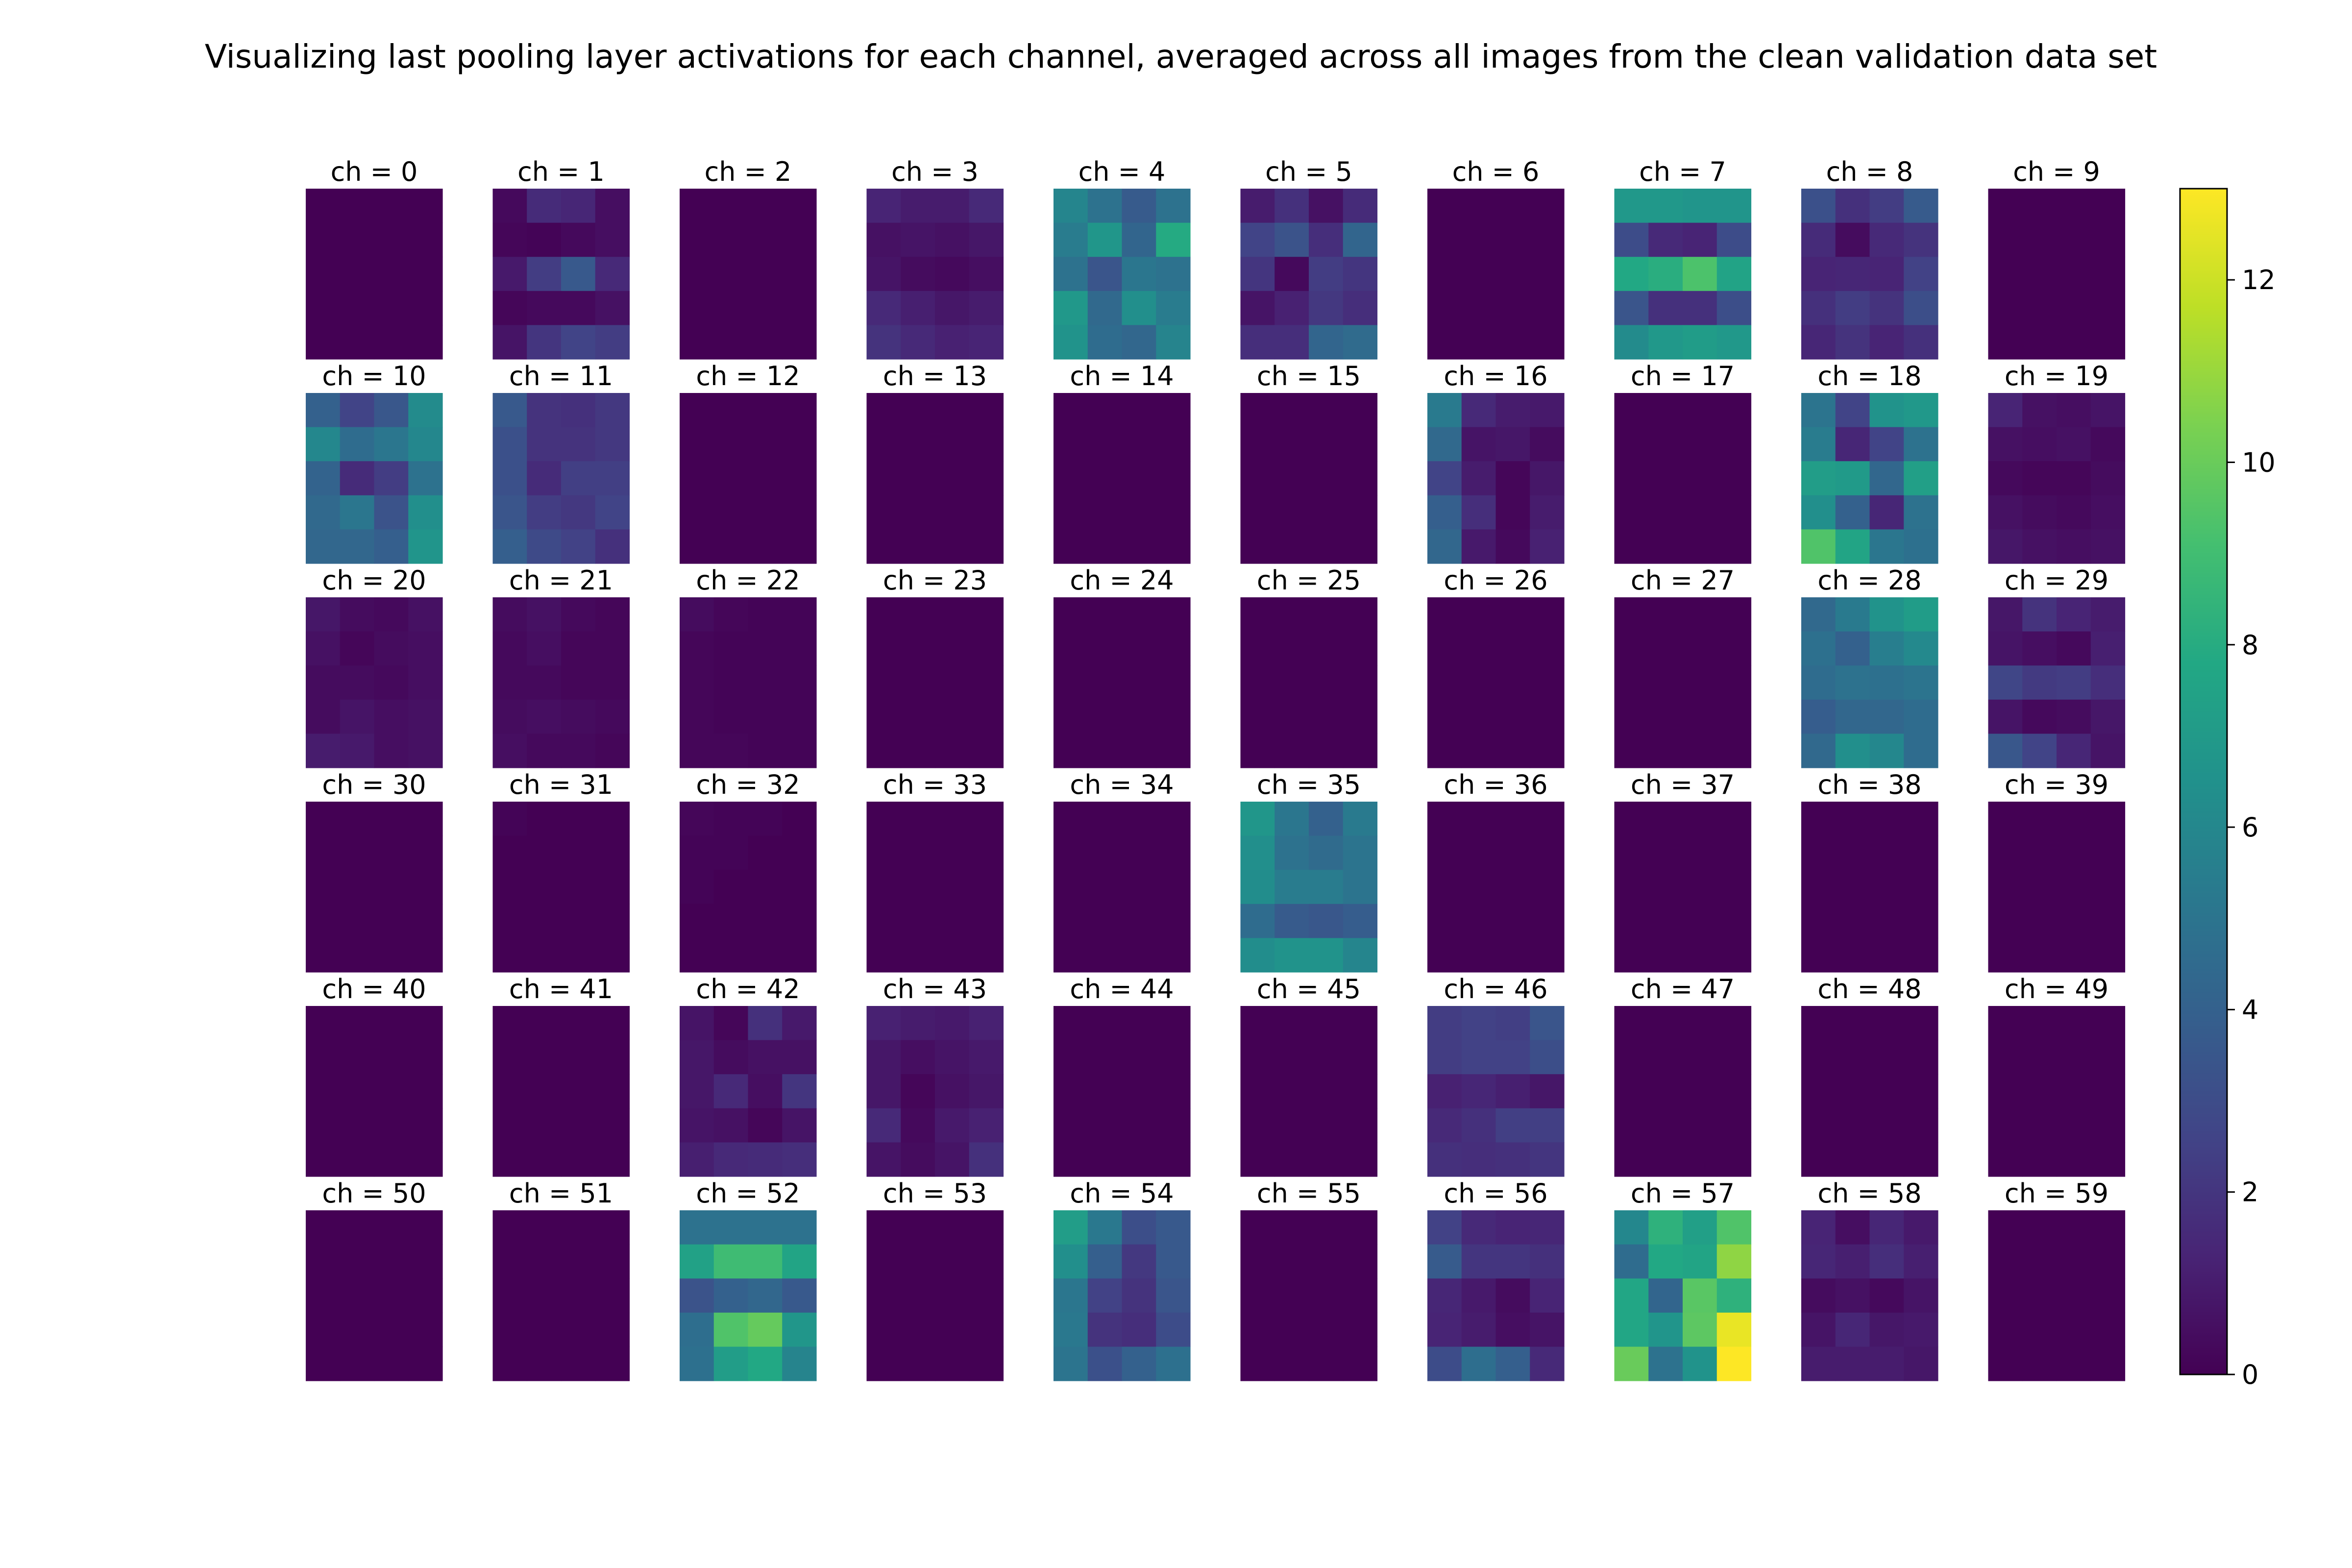  Describe the element at coordinates (2259, 280) in the screenshot. I see `colorbar-tick-label: 12` at that location.